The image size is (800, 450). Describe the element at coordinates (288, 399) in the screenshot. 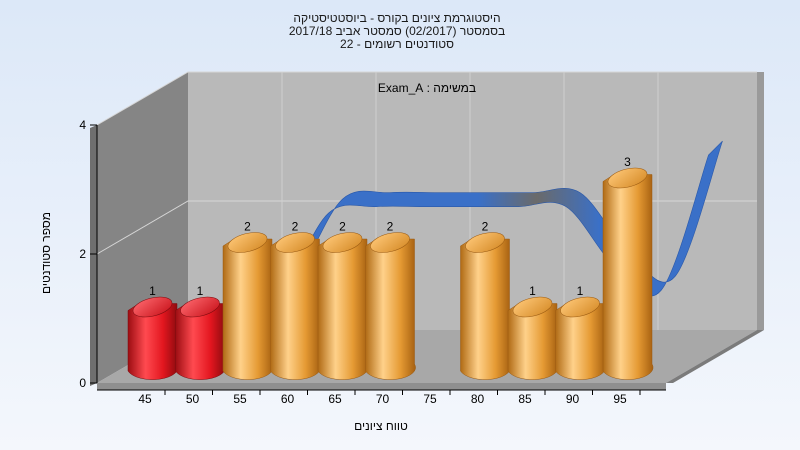

I see `x-tick-label: 60` at that location.